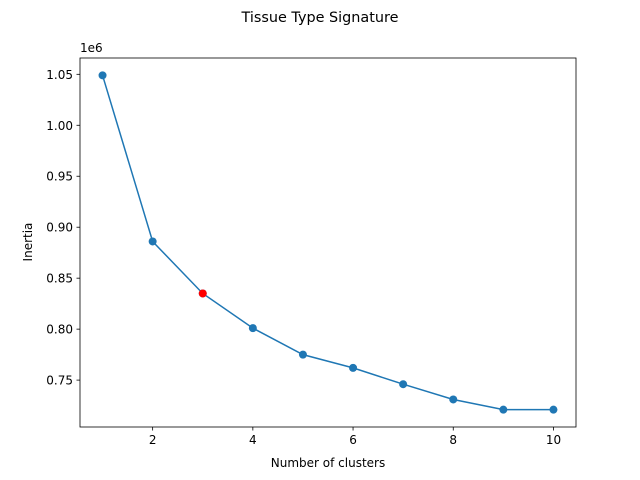  I want to click on highlight-point, so click(202, 293).